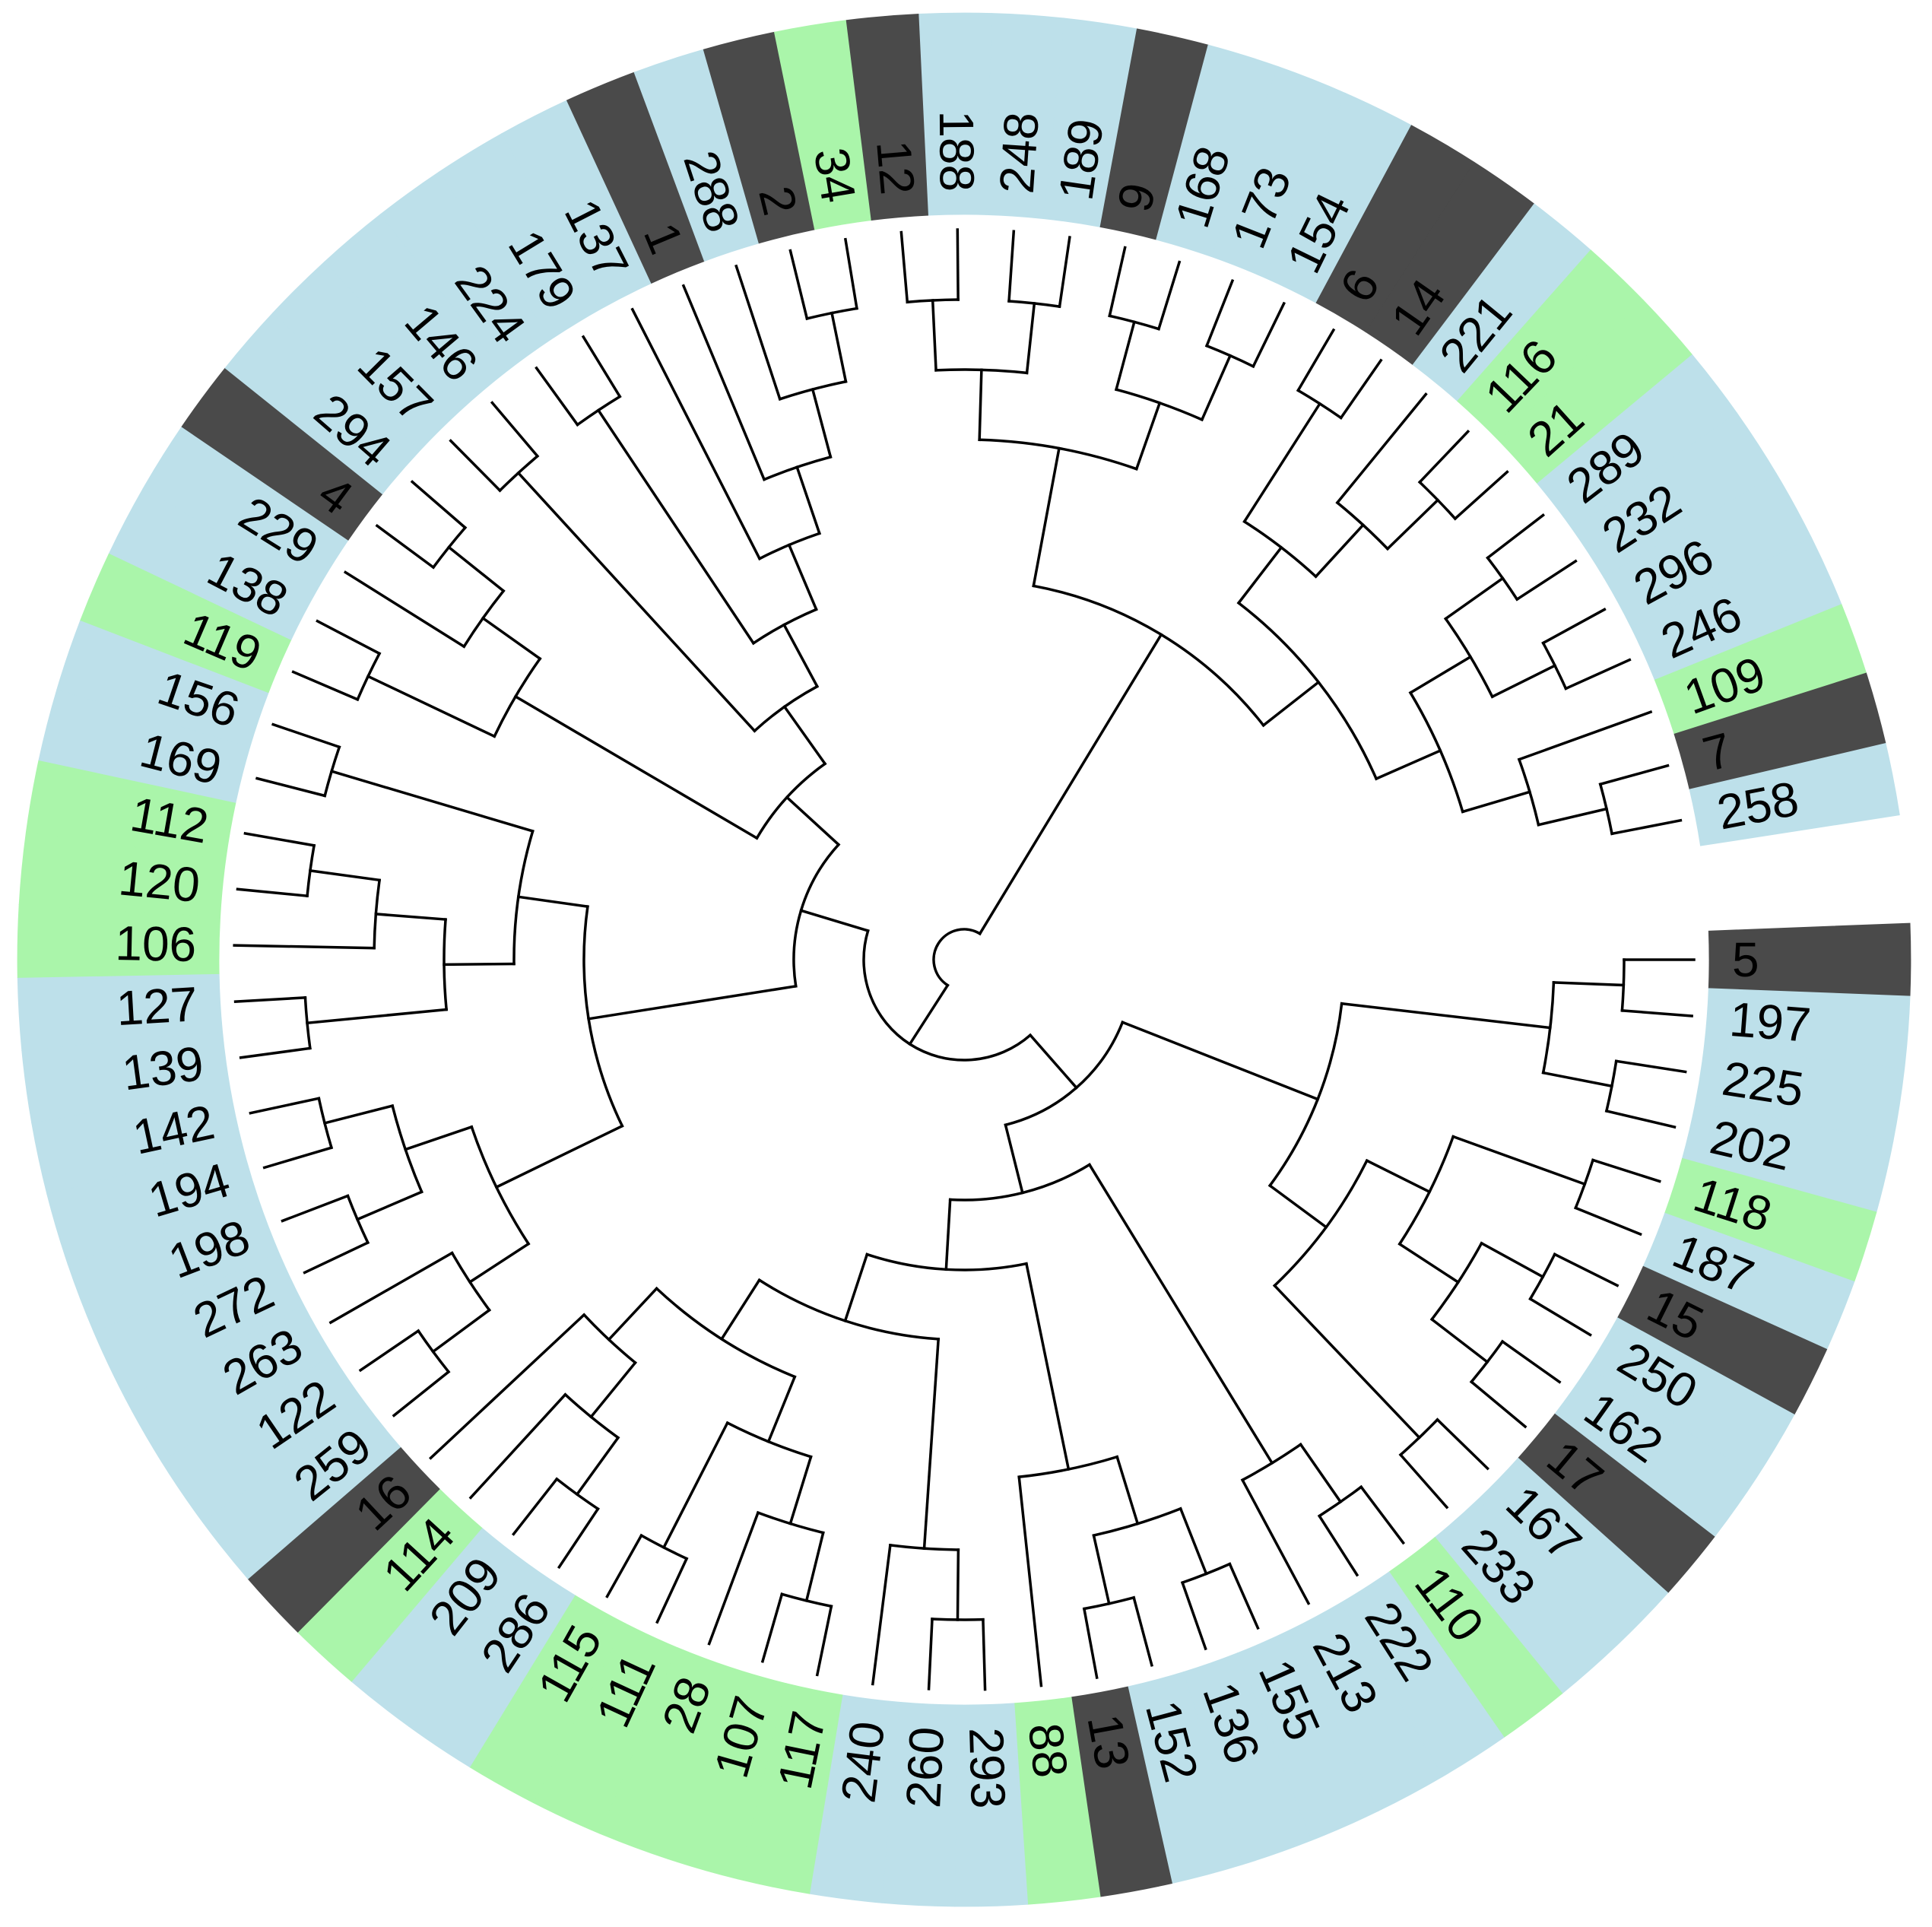  I want to click on leaf-label-188: 188, so click(957, 151).